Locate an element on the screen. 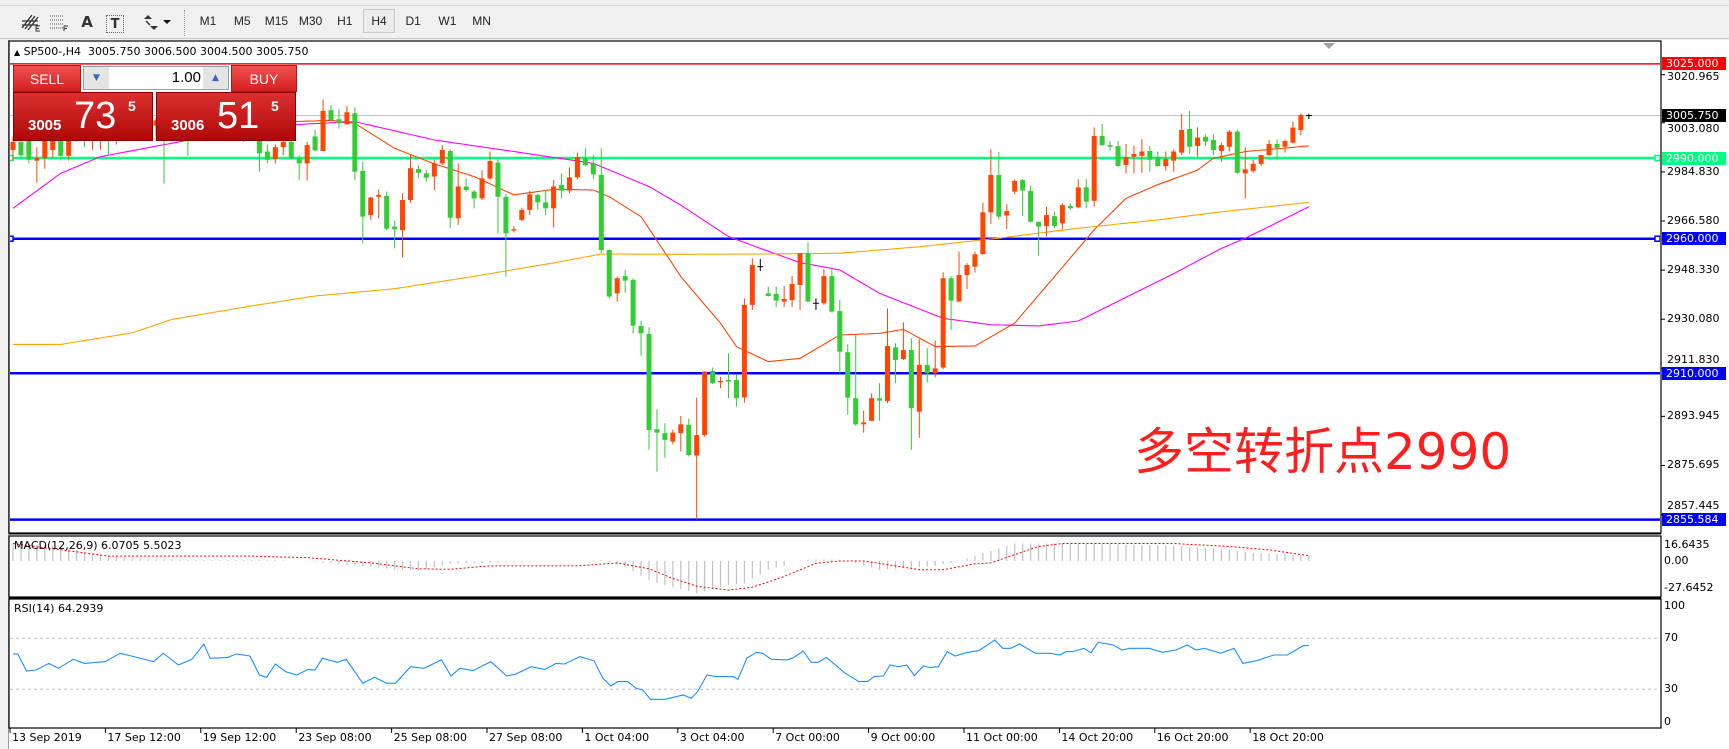 This screenshot has height=749, width=1729. rsi-axis-label: 30 is located at coordinates (1671, 689).